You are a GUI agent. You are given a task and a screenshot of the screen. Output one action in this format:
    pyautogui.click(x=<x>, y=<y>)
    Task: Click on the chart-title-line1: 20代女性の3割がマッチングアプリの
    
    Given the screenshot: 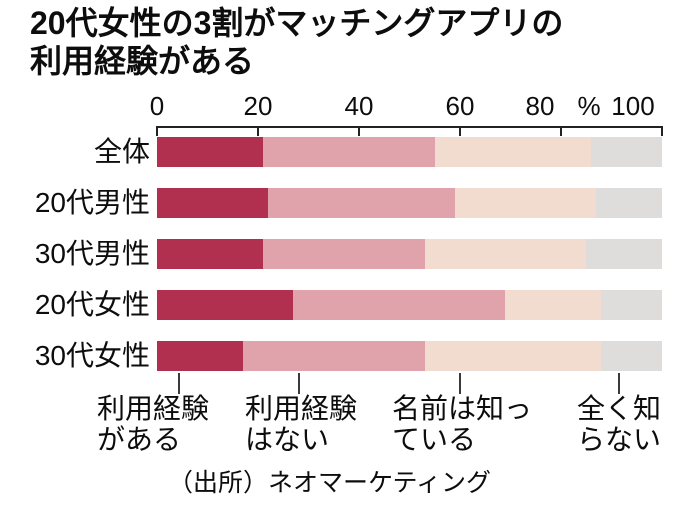 What is the action you would take?
    pyautogui.click(x=297, y=23)
    